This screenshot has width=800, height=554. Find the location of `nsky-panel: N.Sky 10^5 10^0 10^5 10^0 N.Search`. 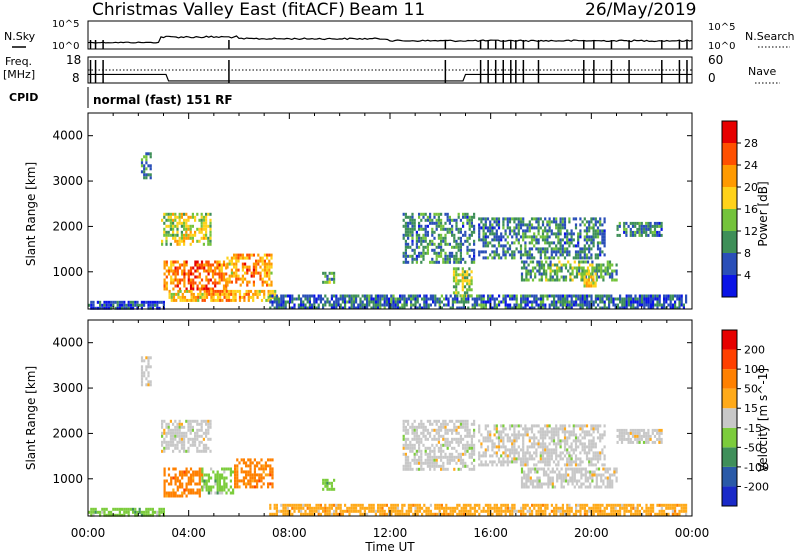

nsky-panel: N.Sky 10^5 10^0 10^5 10^0 N.Search is located at coordinates (399, 35).